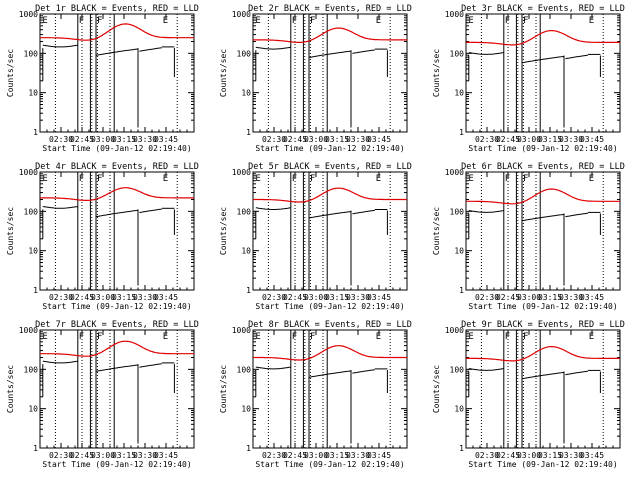 The width and height of the screenshot is (640, 480). Describe the element at coordinates (543, 167) in the screenshot. I see `panel-title: Det 6r BLACK = Events, RED = LLD` at that location.